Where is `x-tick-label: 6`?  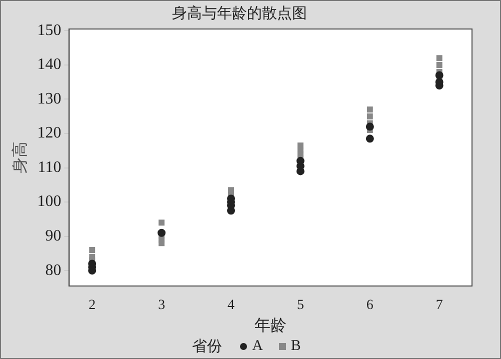 x-tick-label: 6 is located at coordinates (370, 306).